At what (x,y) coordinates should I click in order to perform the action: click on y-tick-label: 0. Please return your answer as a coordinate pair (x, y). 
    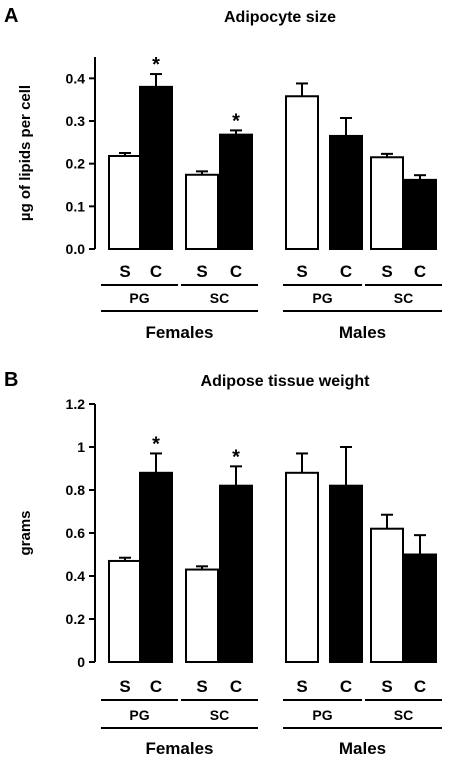
    Looking at the image, I should click on (81, 662).